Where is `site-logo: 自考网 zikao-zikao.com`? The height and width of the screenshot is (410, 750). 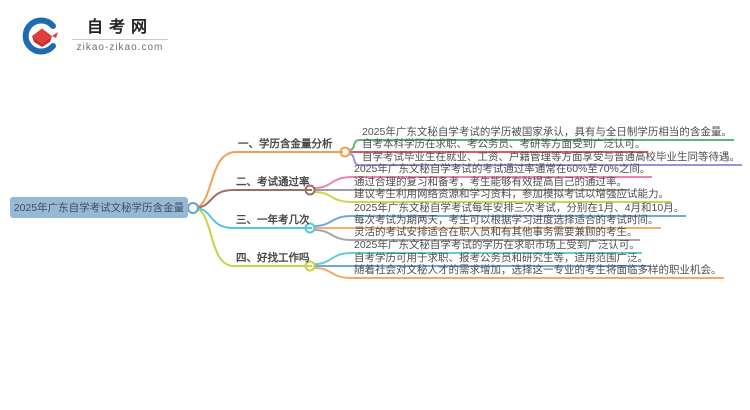
site-logo: 自考网 zikao-zikao.com is located at coordinates (102, 36).